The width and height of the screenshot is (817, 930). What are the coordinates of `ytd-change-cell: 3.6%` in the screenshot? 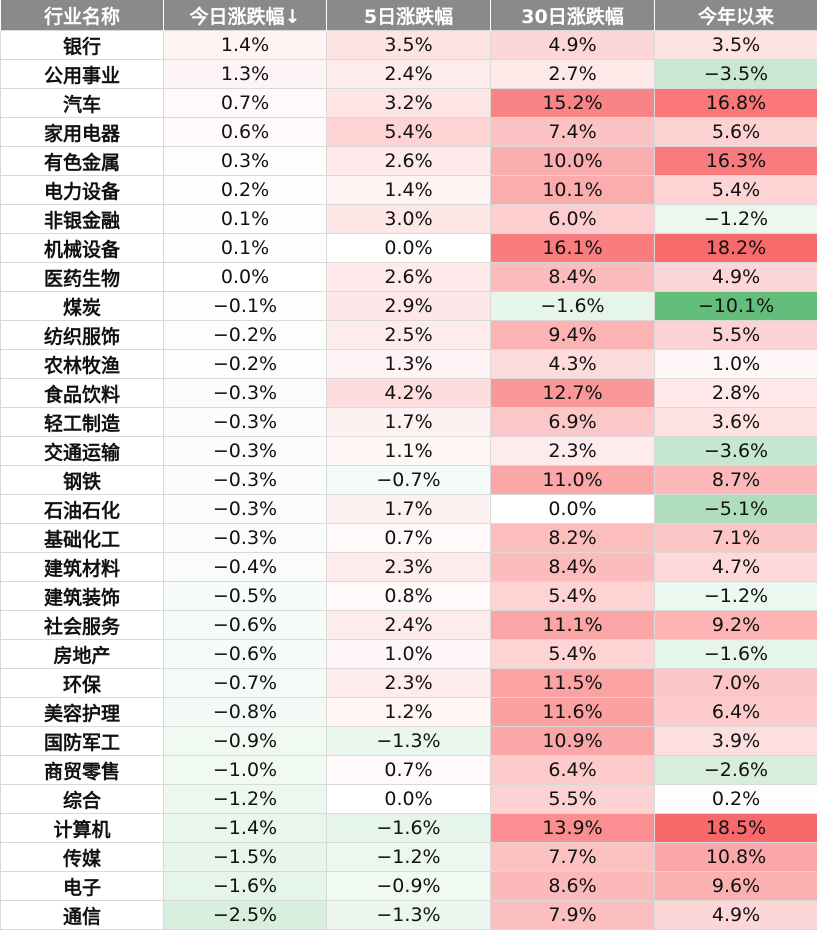 It's located at (736, 422).